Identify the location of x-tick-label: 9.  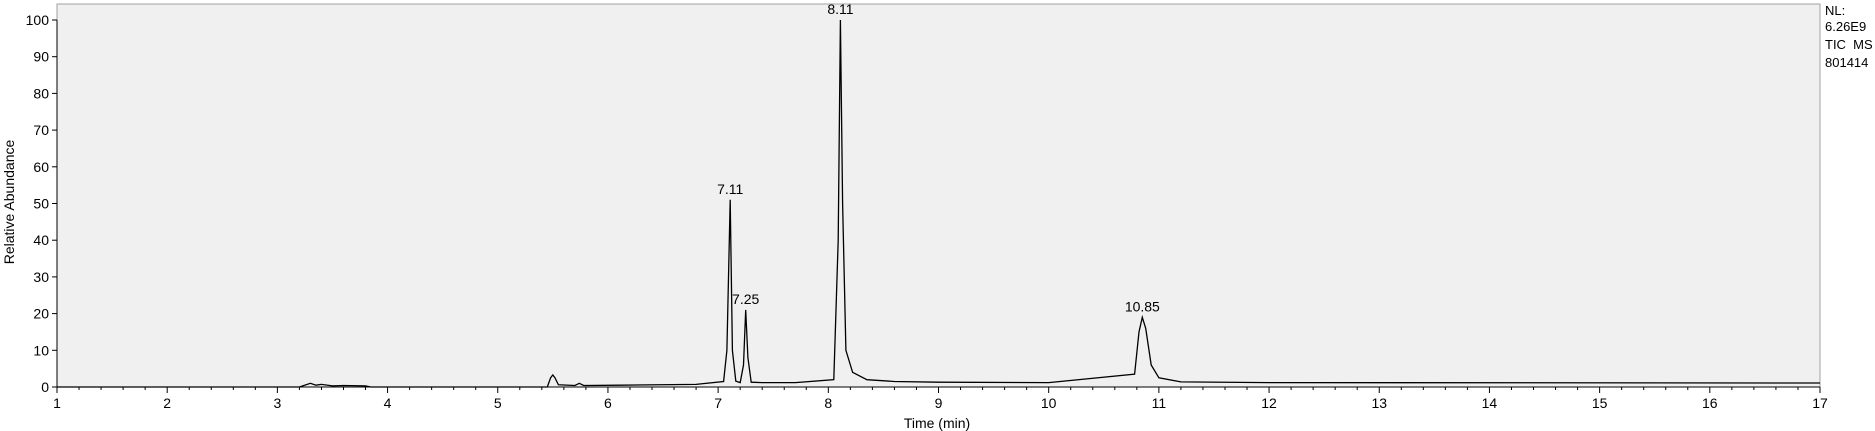
(939, 403).